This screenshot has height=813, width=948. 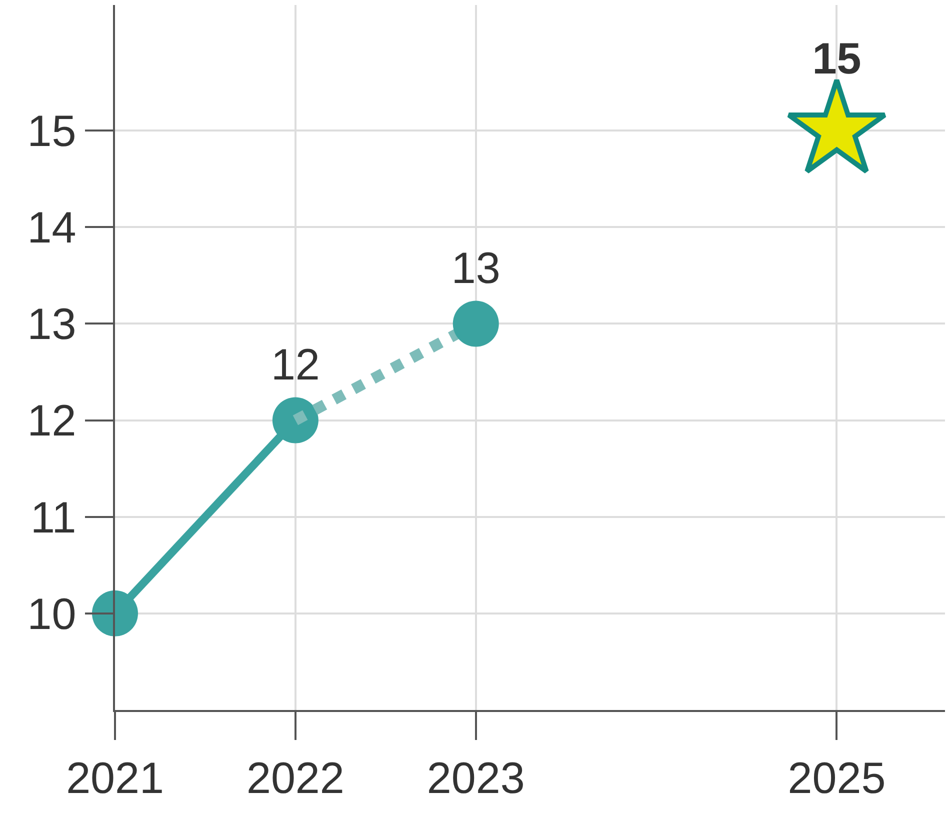 I want to click on x-tick-label: 2023, so click(x=475, y=778).